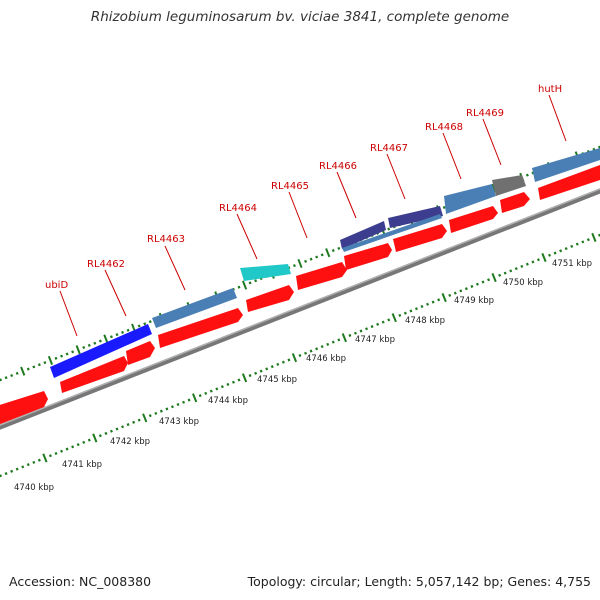 Image resolution: width=600 pixels, height=600 pixels. What do you see at coordinates (509, 185) in the screenshot?
I see `gene-rl4469` at bounding box center [509, 185].